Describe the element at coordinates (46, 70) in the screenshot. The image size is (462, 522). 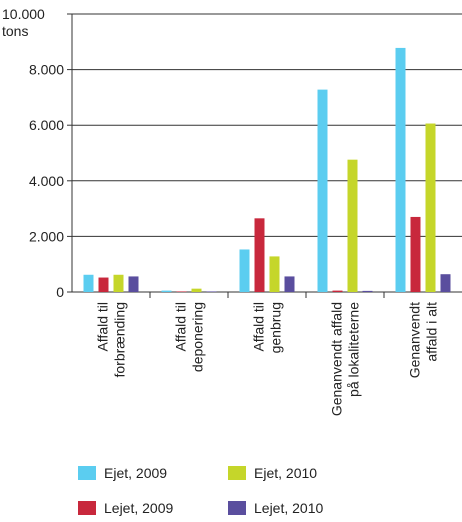
I see `y-tick-label: 8.000` at that location.